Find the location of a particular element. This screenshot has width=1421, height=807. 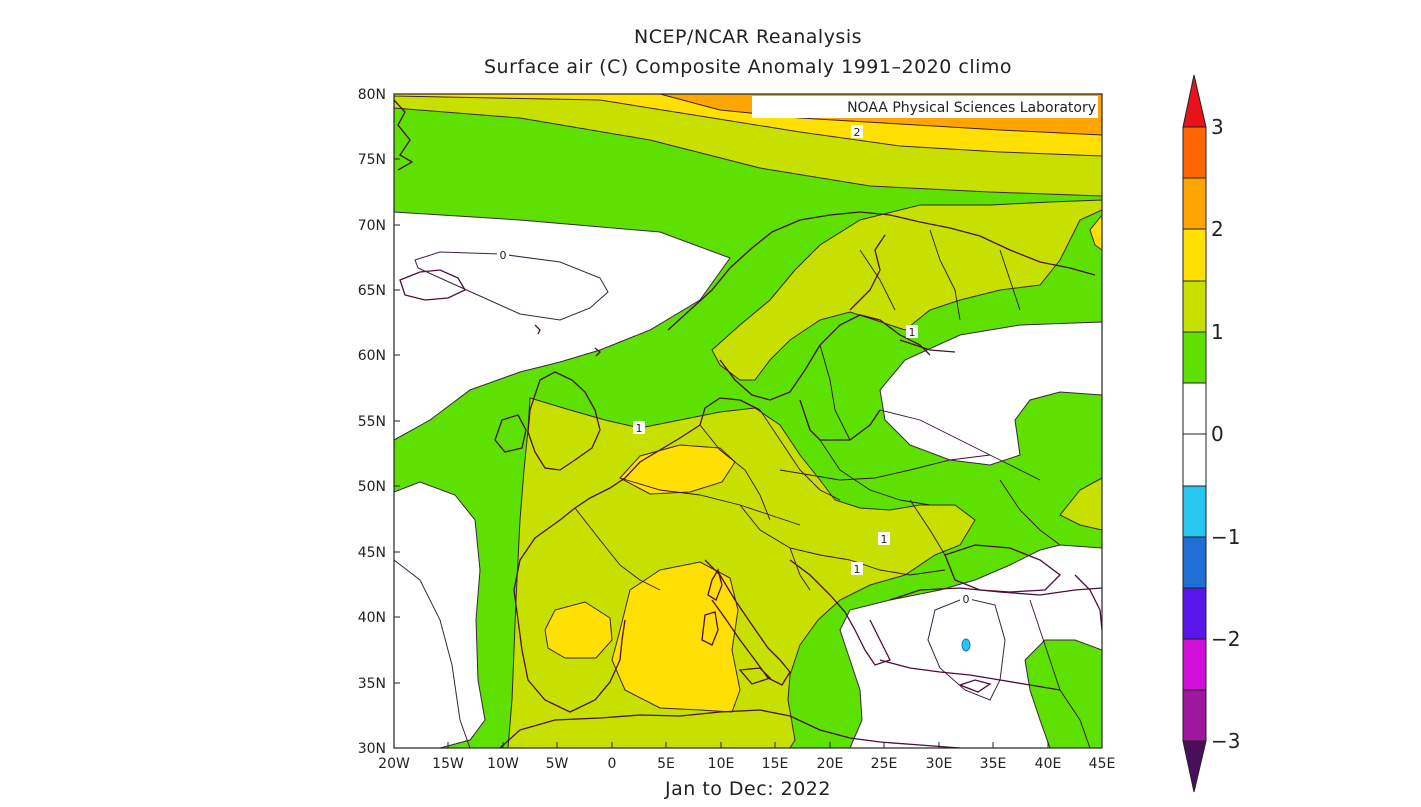

contour-label: 2 is located at coordinates (857, 132).